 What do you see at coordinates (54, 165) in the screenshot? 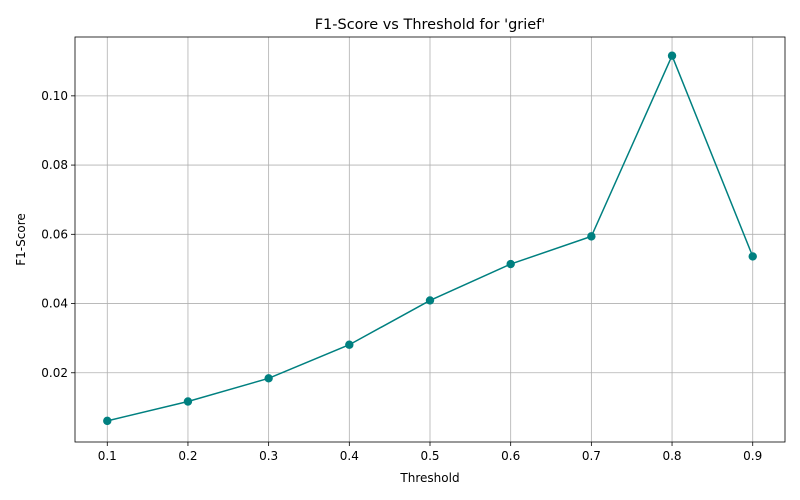
I see `y-tick-label: 0.08` at bounding box center [54, 165].